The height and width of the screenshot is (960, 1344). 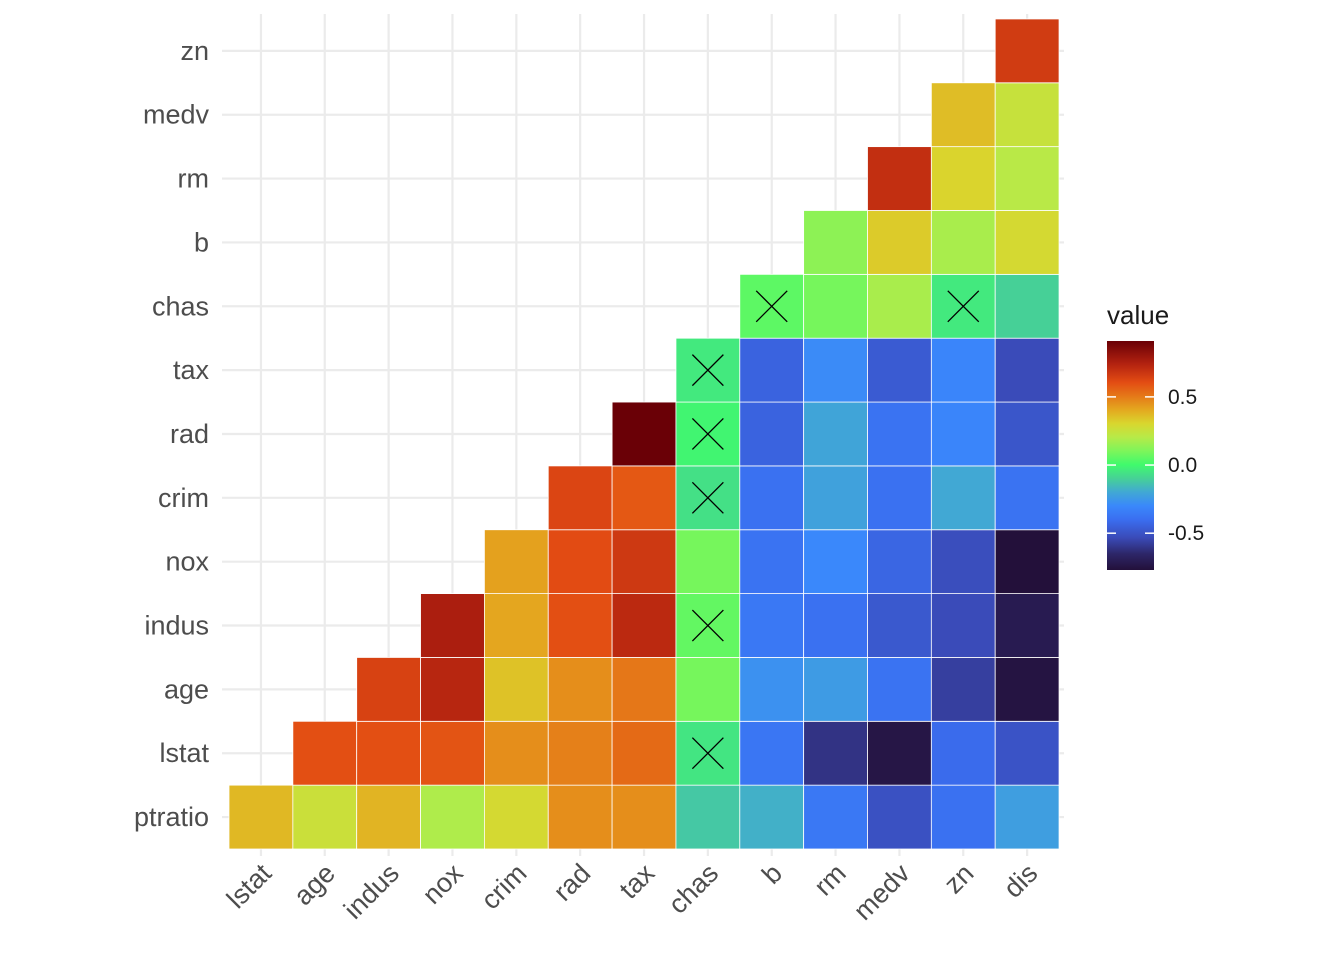 I want to click on x-tick-label: rad, so click(x=572, y=882).